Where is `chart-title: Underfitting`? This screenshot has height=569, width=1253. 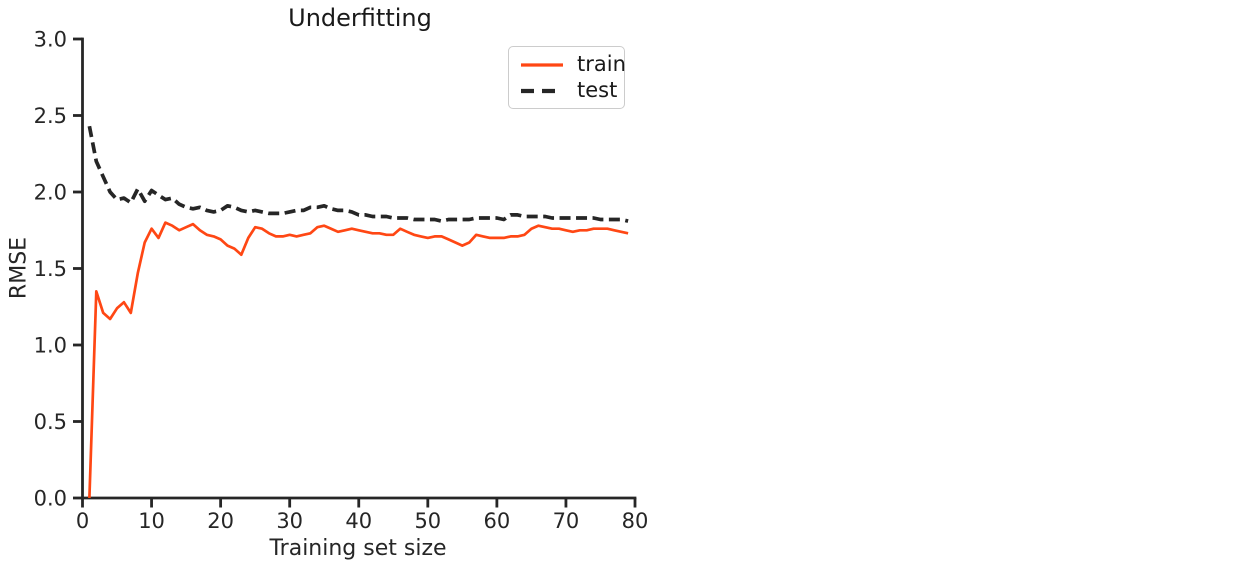
chart-title: Underfitting is located at coordinates (360, 18).